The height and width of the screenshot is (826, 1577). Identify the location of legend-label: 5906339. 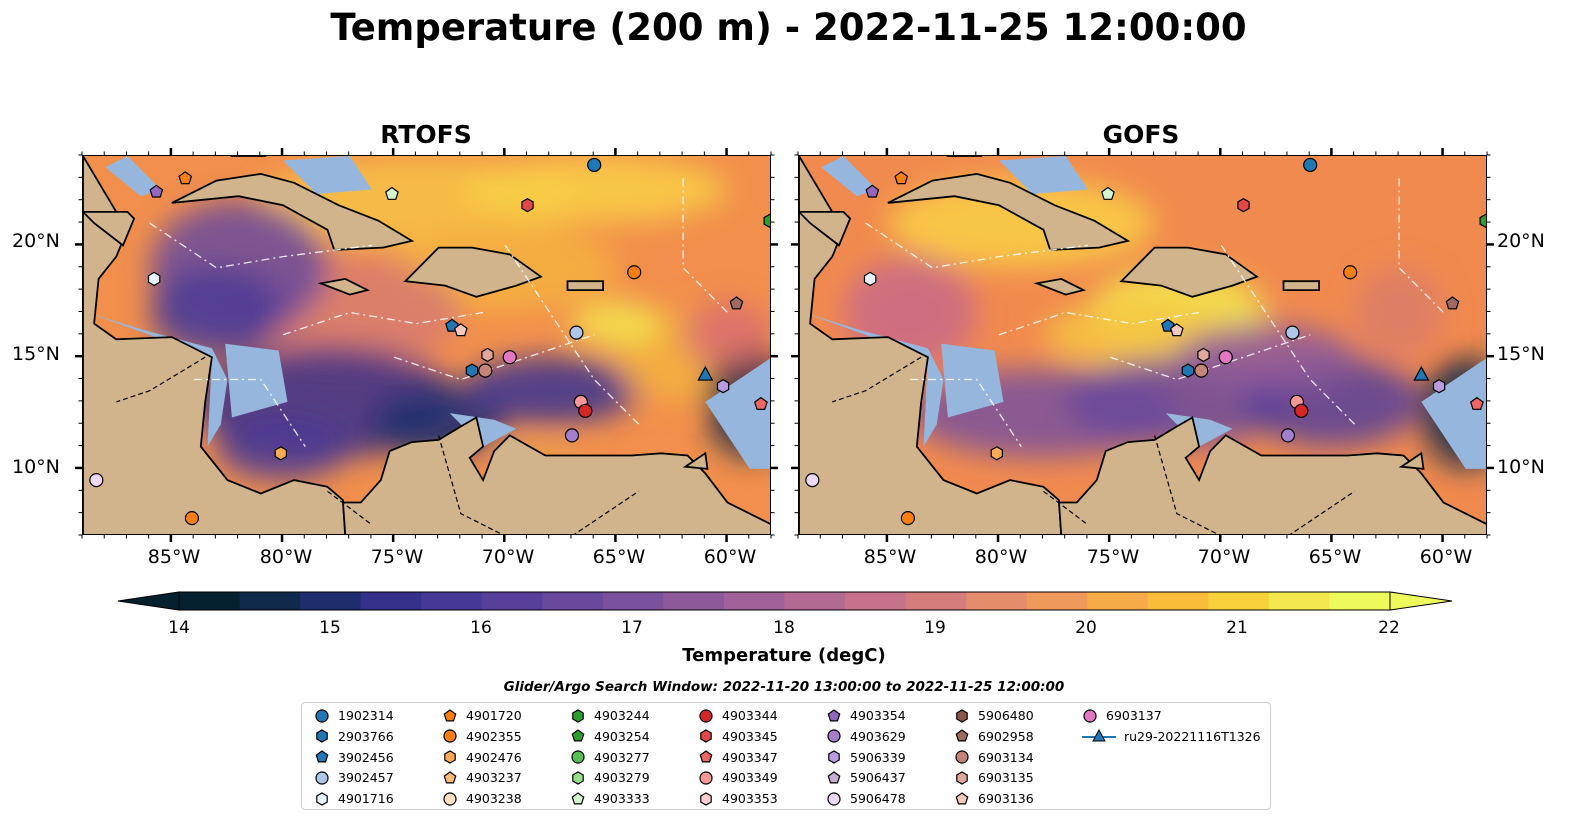
(878, 757).